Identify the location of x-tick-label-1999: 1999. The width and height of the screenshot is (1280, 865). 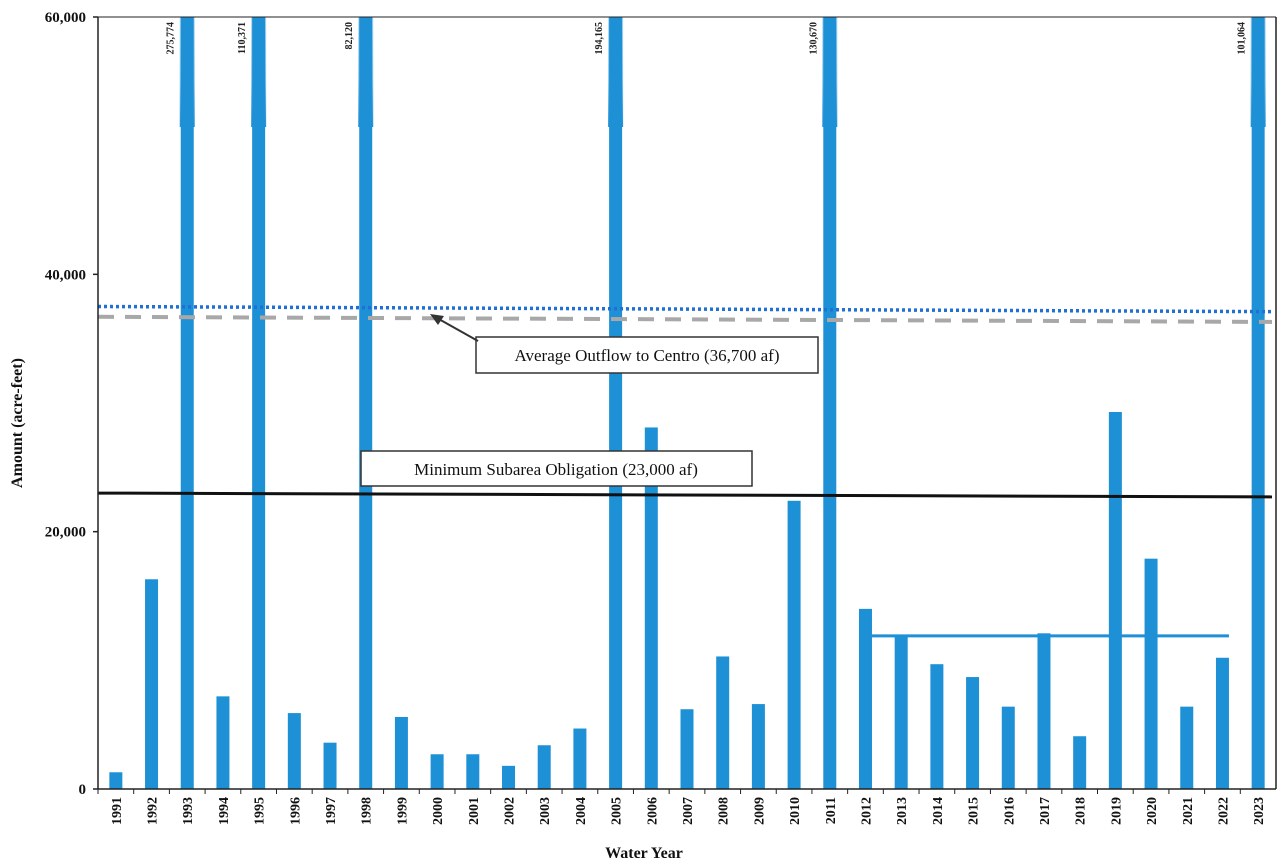
(402, 811).